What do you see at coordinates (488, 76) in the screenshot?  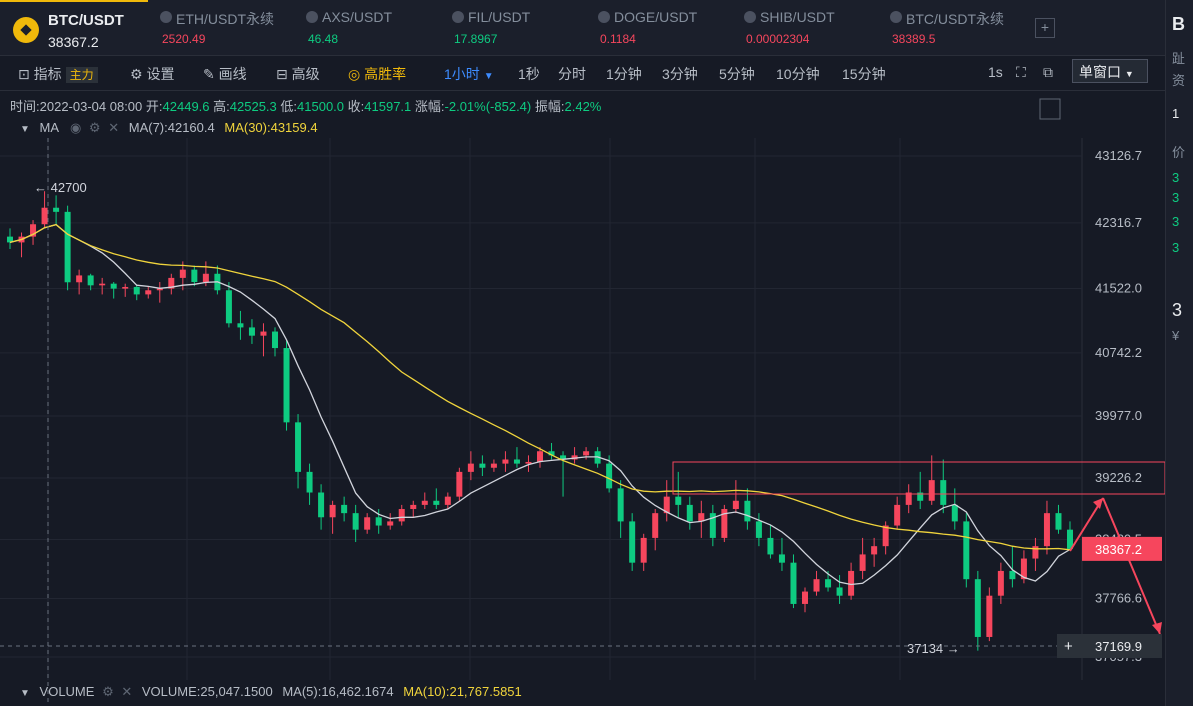 I see `caret-down-icon: ▼` at bounding box center [488, 76].